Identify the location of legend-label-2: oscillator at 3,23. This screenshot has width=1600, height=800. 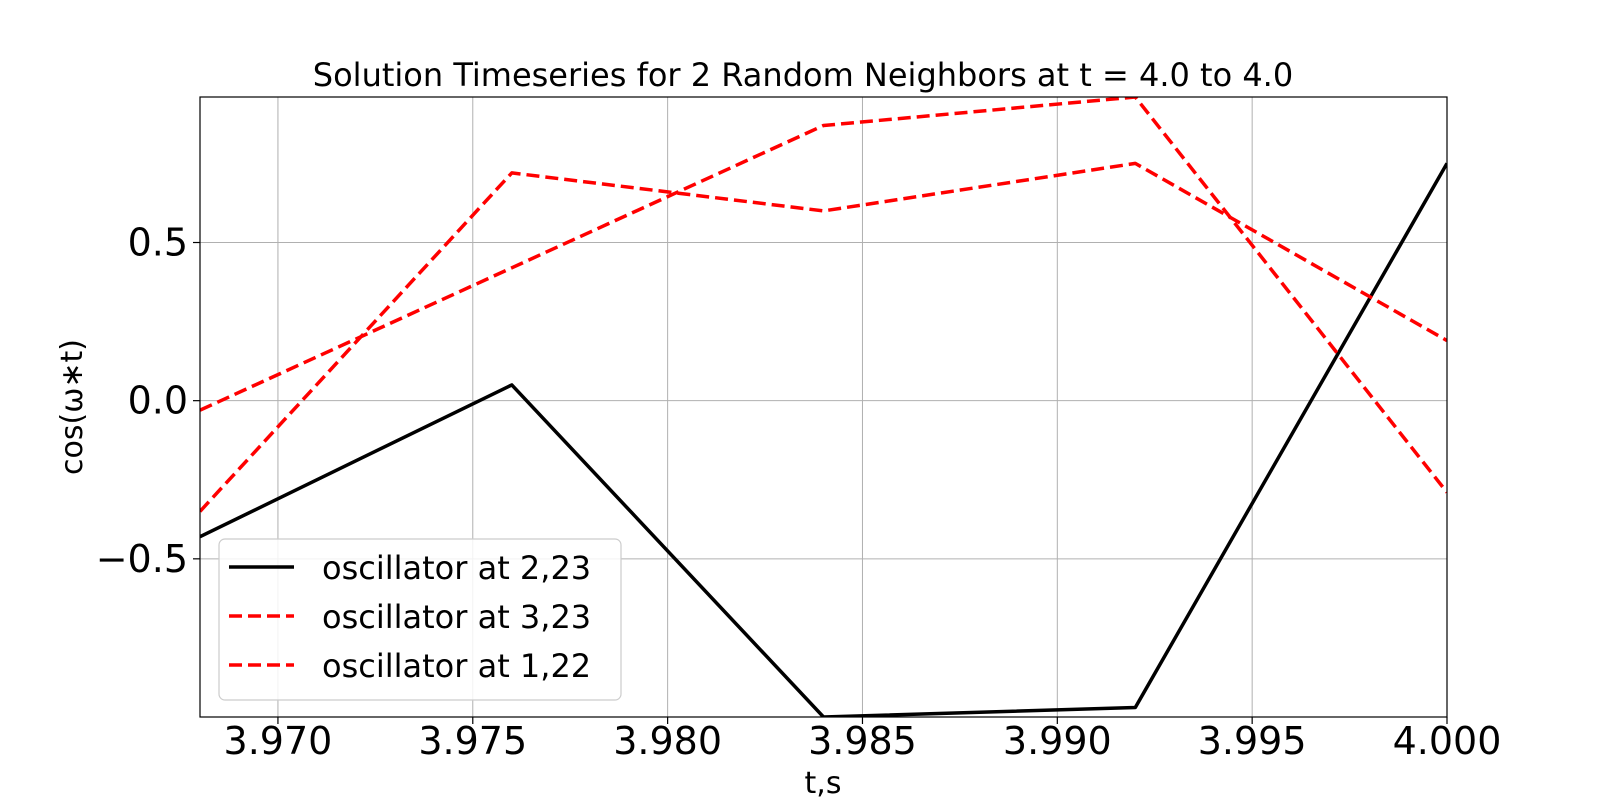
(456, 617).